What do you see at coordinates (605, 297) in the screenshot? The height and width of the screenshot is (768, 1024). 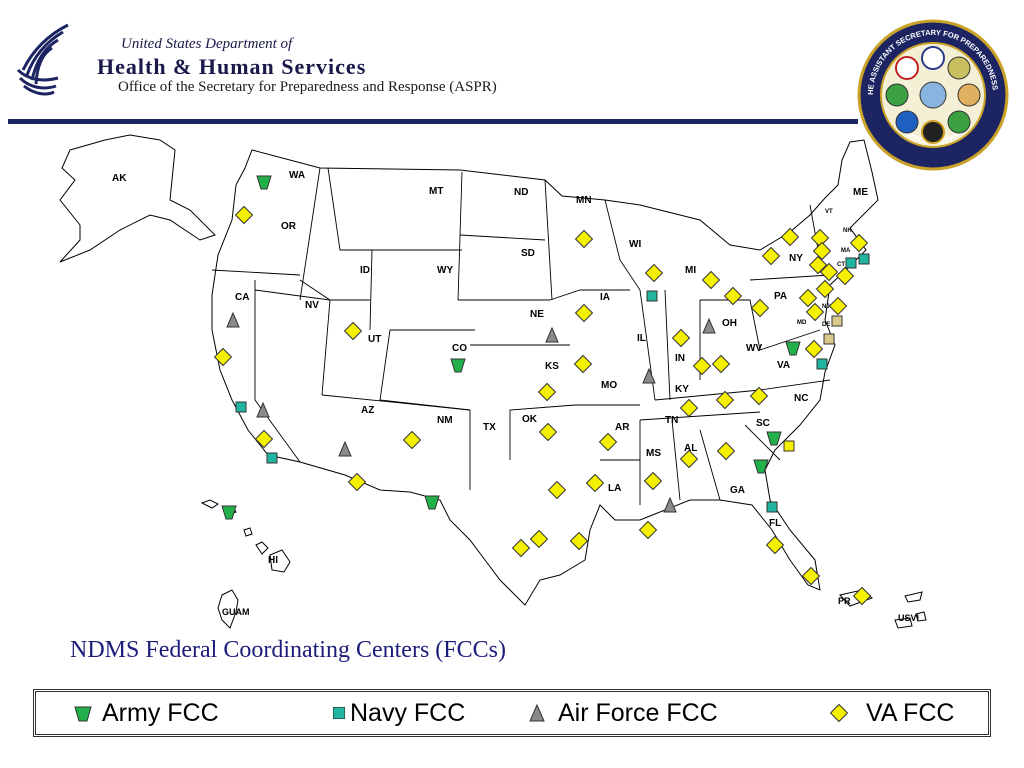 I see `state-label-ia: IA` at bounding box center [605, 297].